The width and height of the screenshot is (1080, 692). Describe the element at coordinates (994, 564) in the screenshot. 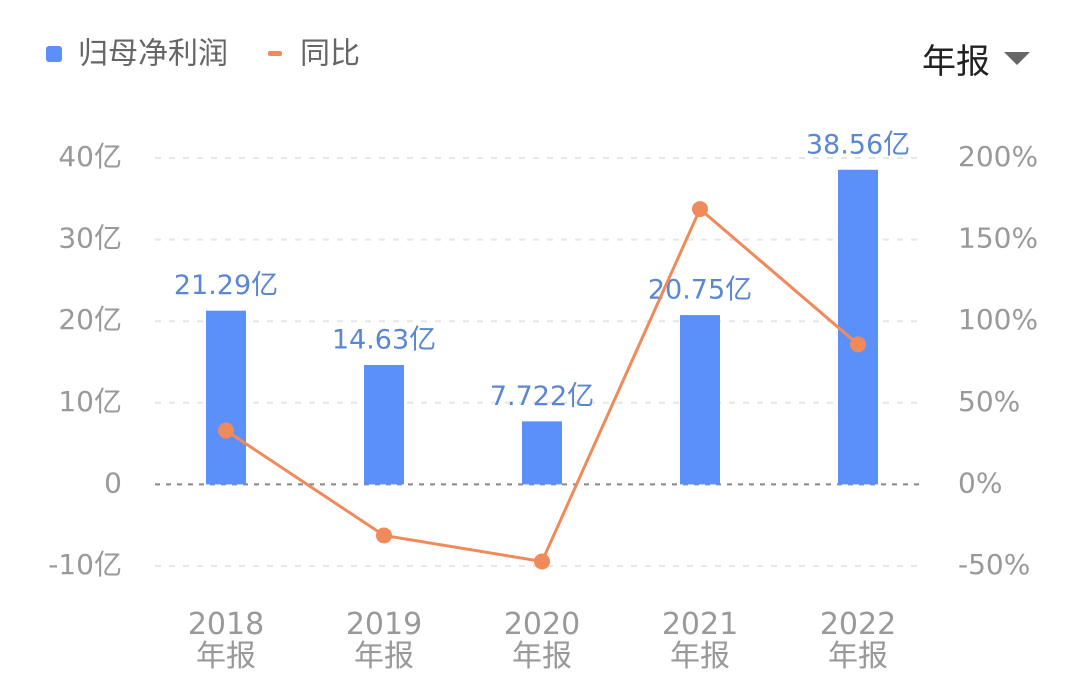

I see `y2-tick-label: -50%` at that location.